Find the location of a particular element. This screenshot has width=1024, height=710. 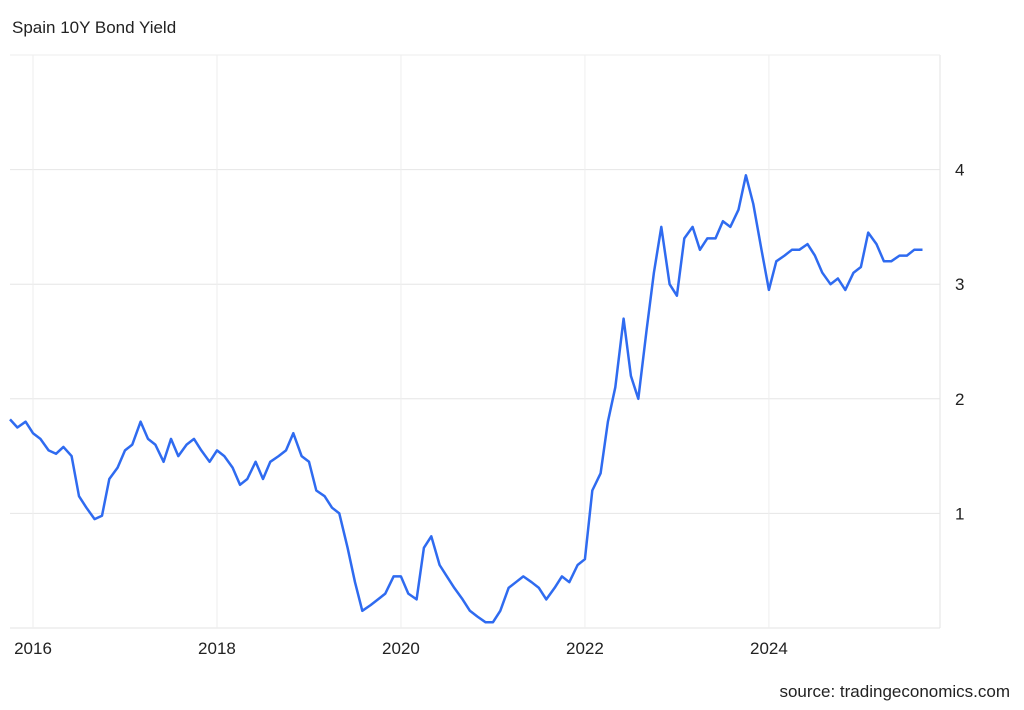

x-tick-label: 2020 is located at coordinates (401, 648).